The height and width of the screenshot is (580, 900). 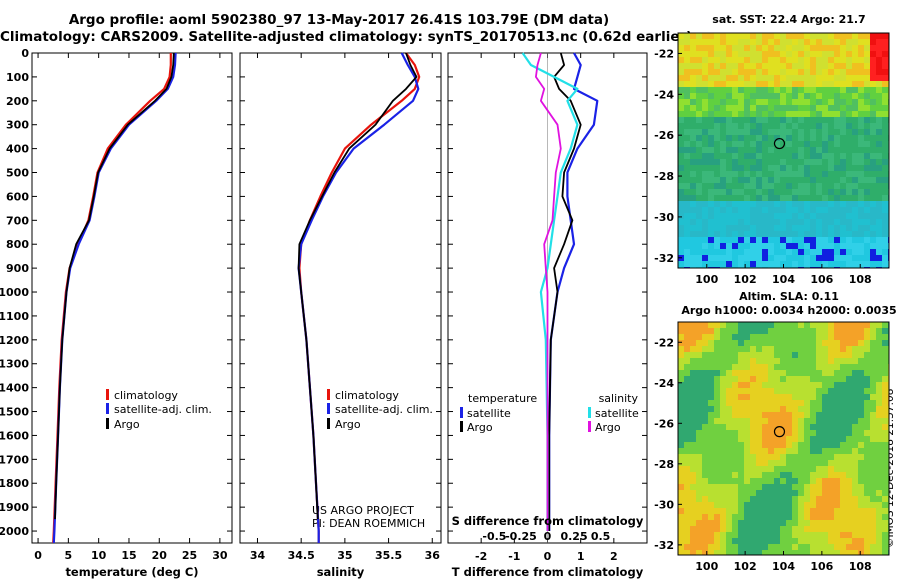 I want to click on temperature-xtick-label: 15, so click(x=128, y=555).